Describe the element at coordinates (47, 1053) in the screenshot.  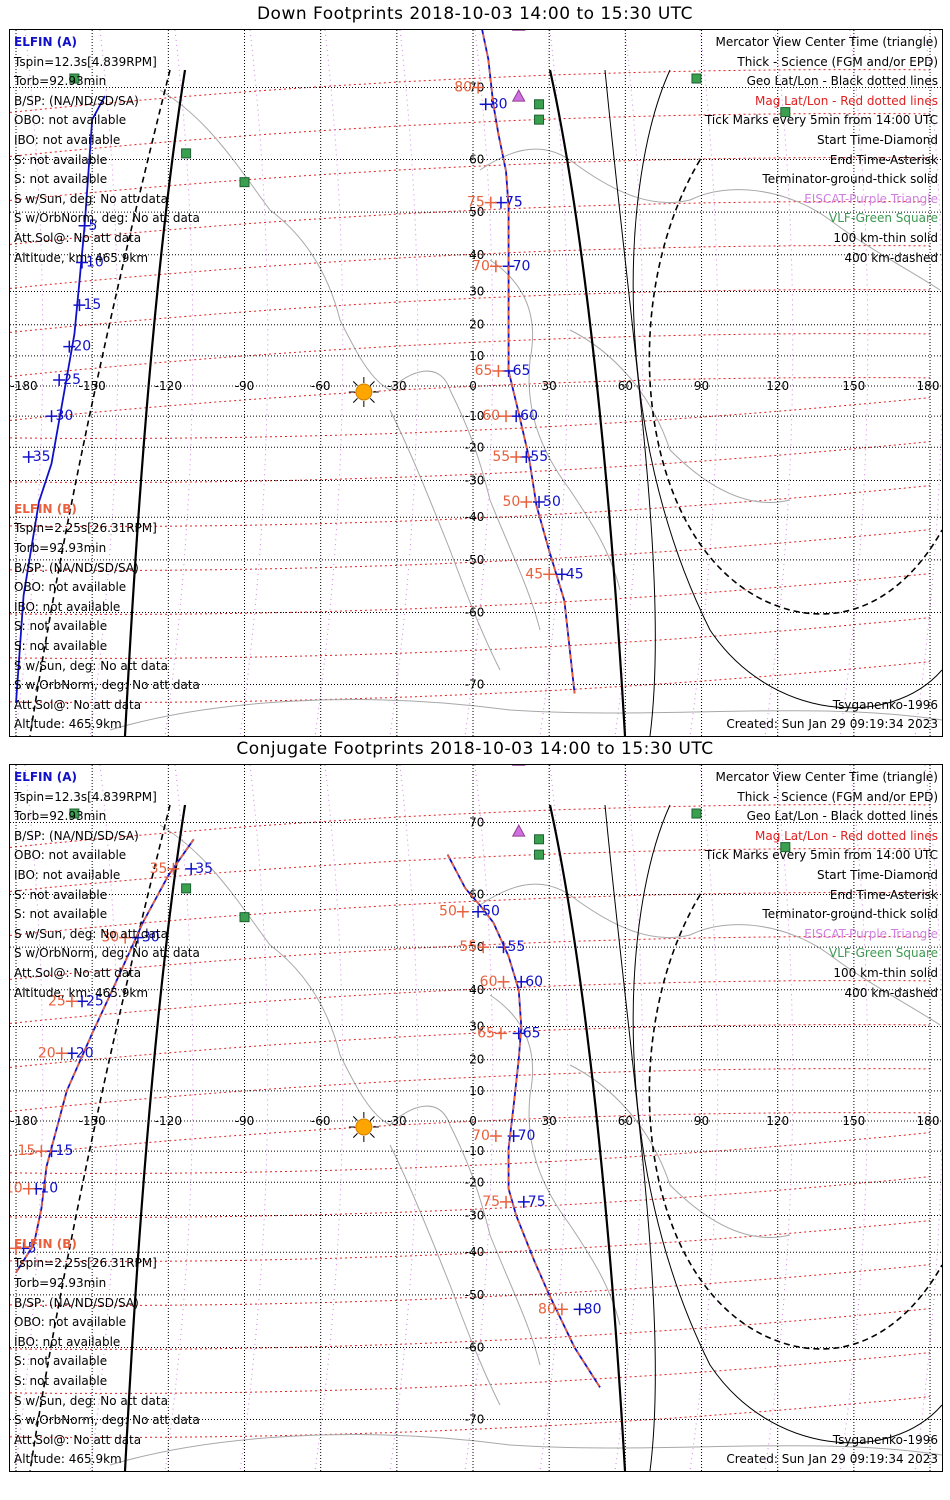
I see `tick-label: 20` at that location.